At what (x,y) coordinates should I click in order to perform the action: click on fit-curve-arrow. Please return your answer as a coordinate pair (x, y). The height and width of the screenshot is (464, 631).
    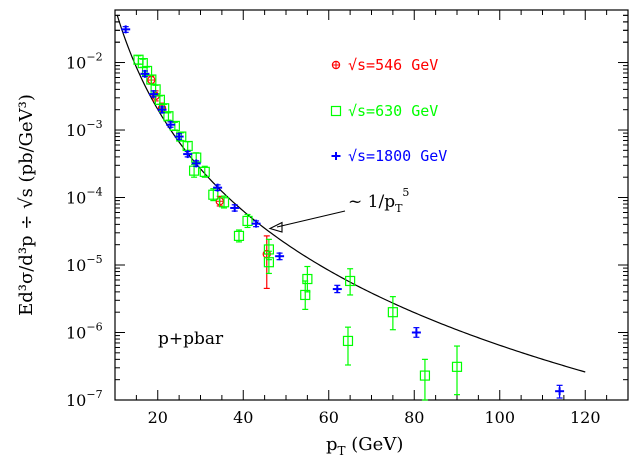
    Looking at the image, I should click on (311, 219).